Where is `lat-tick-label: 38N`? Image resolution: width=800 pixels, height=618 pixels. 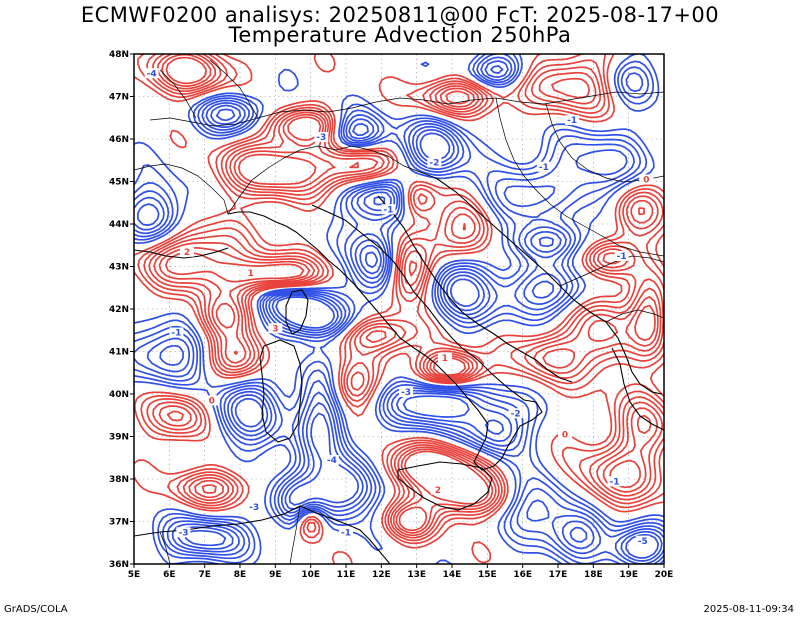
lat-tick-label: 38N is located at coordinates (119, 480).